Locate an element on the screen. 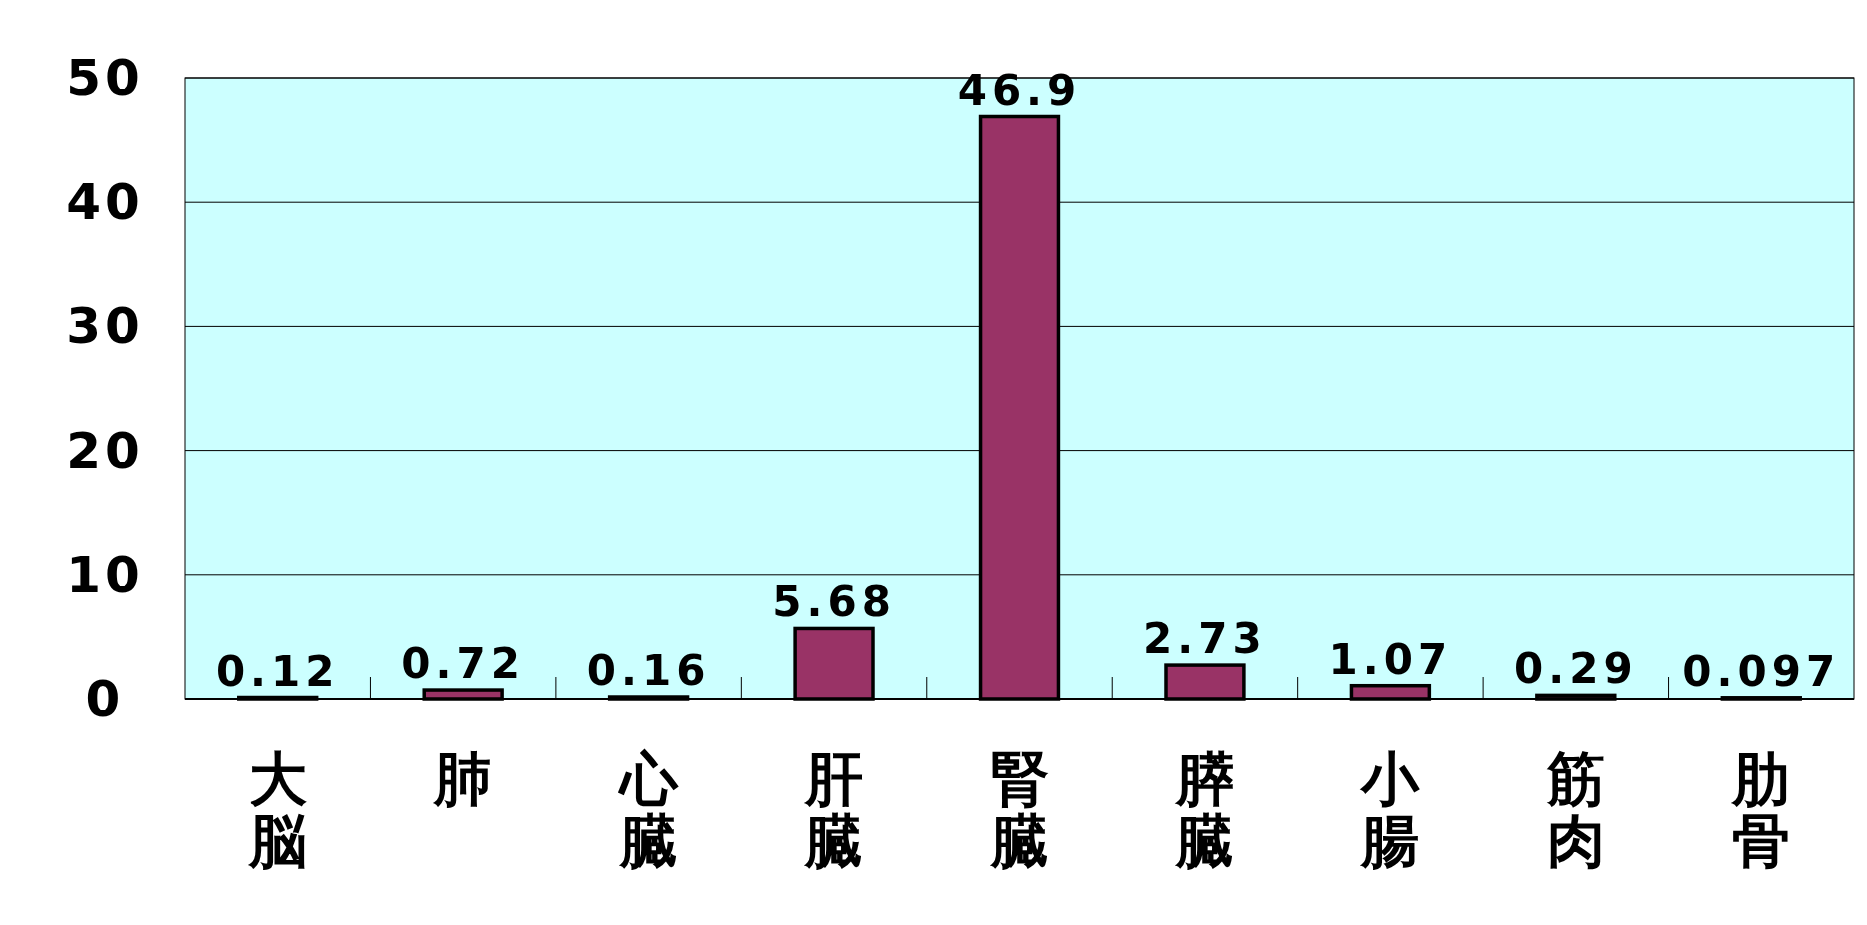 This screenshot has height=925, width=1867. data-label: 2.73 is located at coordinates (1205, 639).